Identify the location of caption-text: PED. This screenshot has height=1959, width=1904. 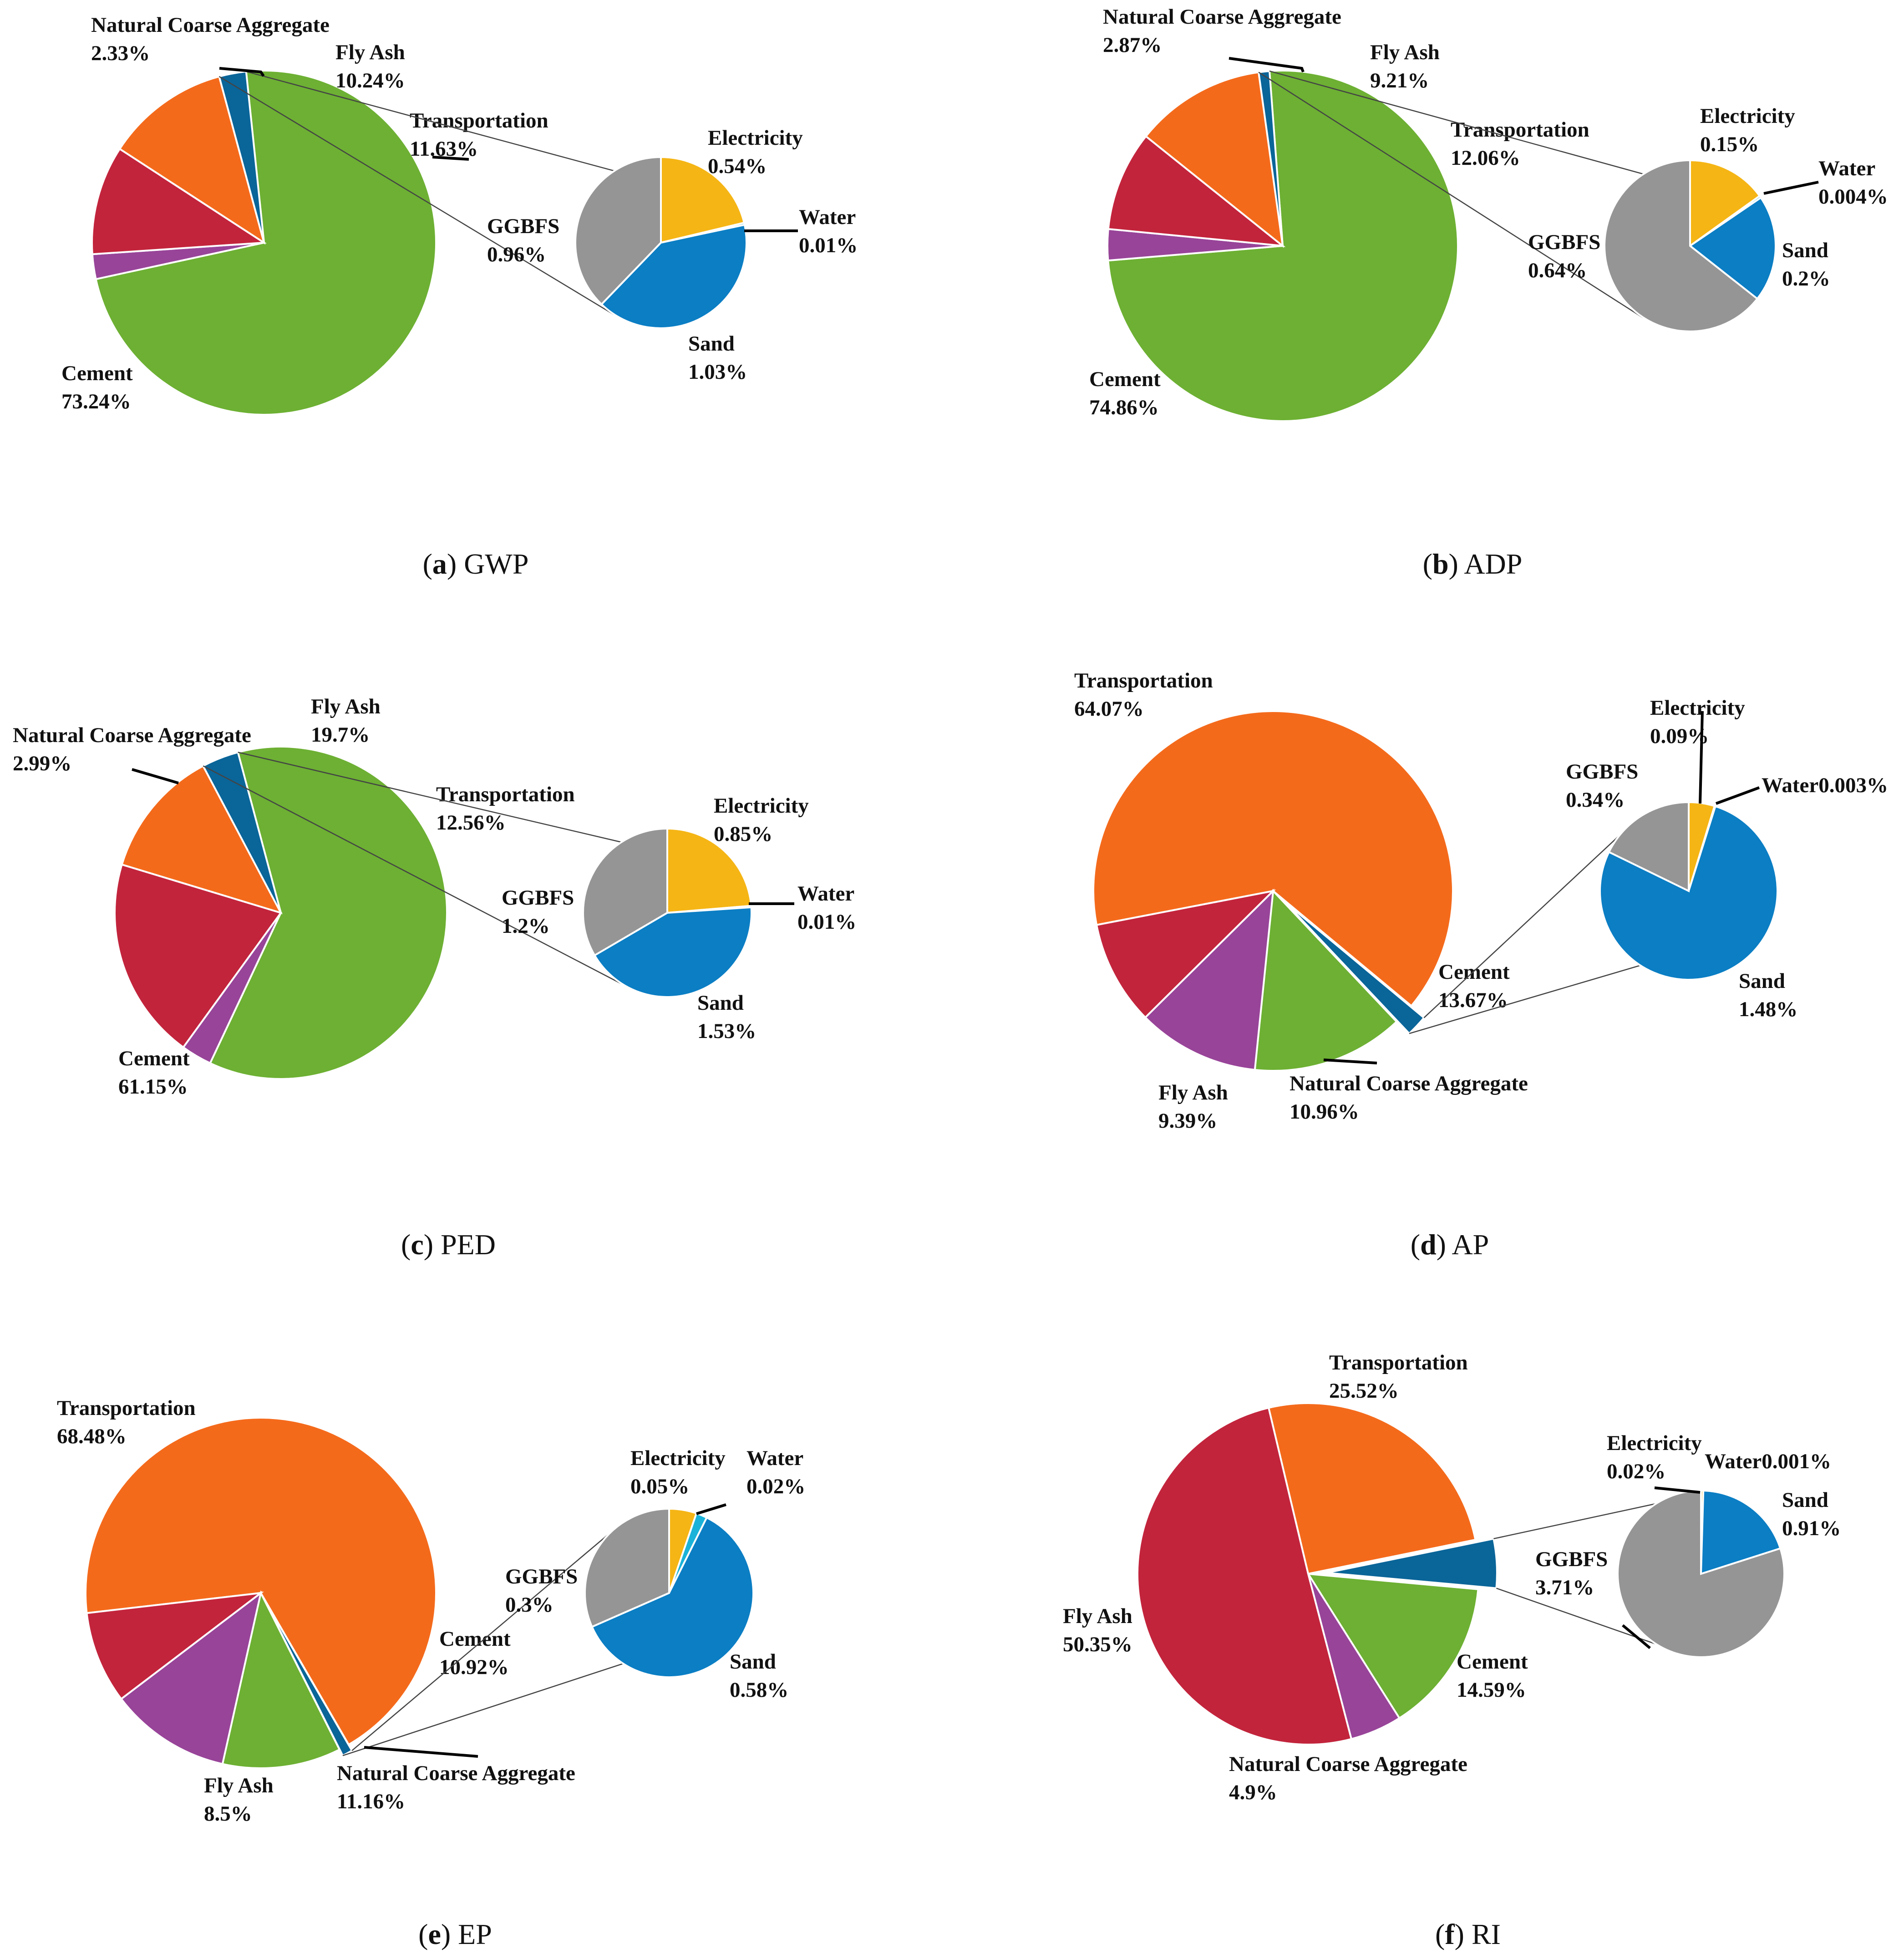
(464, 1244).